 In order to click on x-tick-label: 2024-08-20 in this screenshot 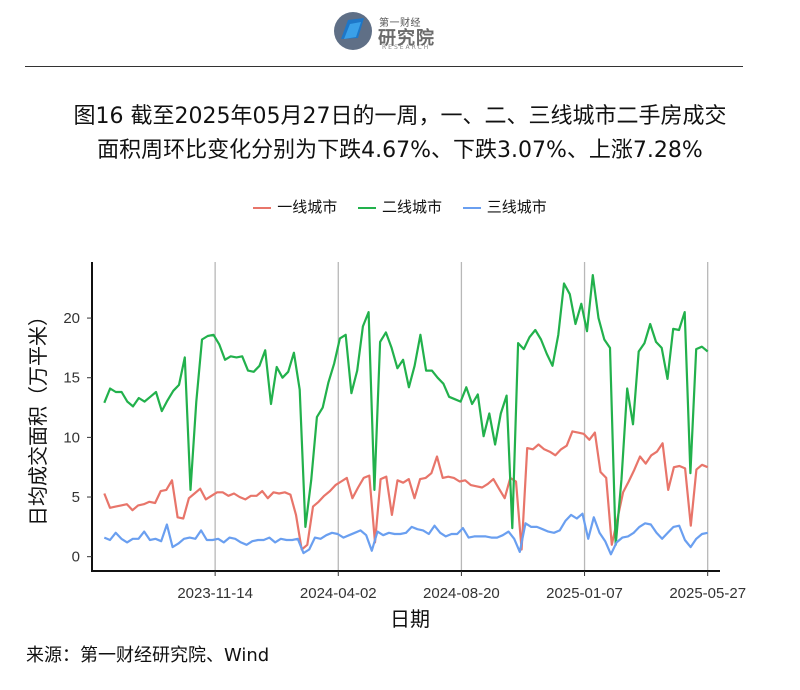, I will do `click(461, 593)`.